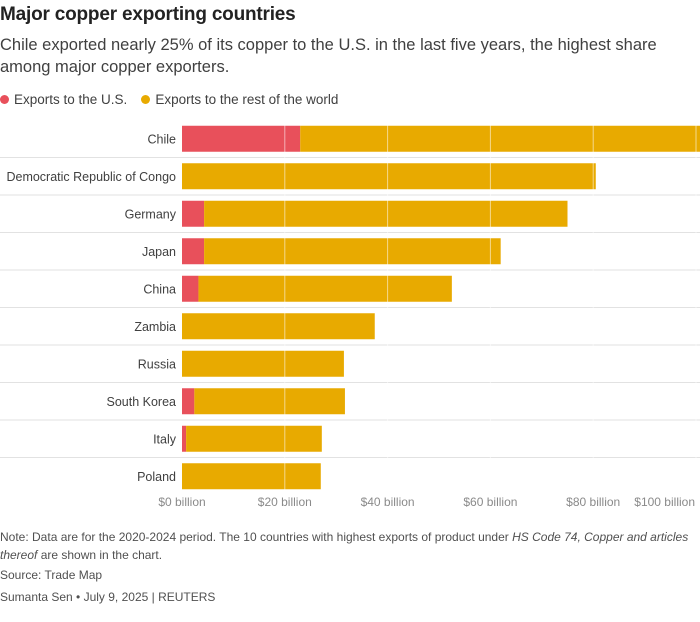 The width and height of the screenshot is (700, 622). I want to click on category-label: Russia, so click(157, 364).